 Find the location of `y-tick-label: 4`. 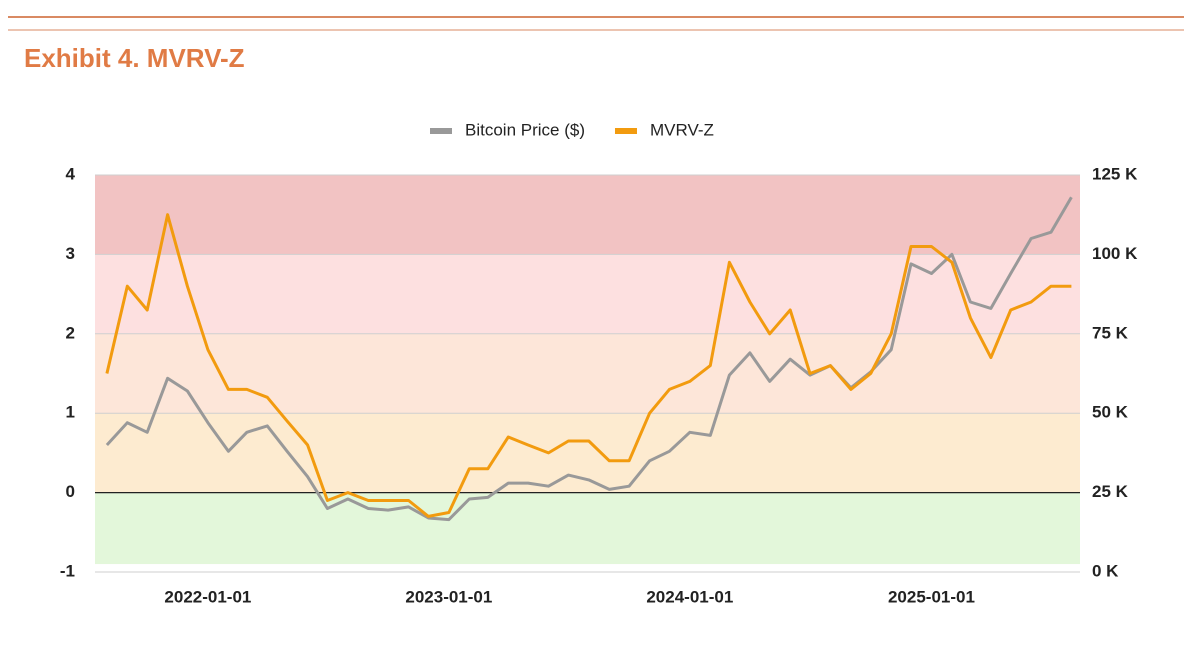

y-tick-label: 4 is located at coordinates (71, 173).